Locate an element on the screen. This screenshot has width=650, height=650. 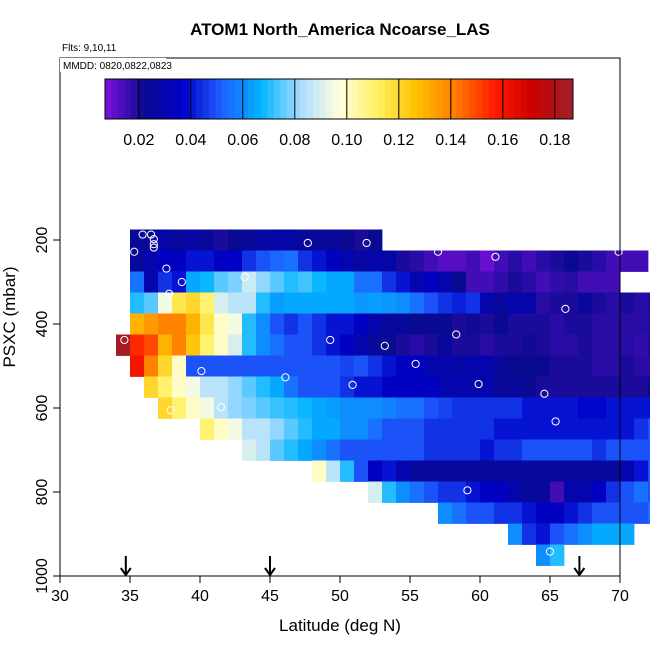
colorbar-tick-label: 0.04 is located at coordinates (190, 140).